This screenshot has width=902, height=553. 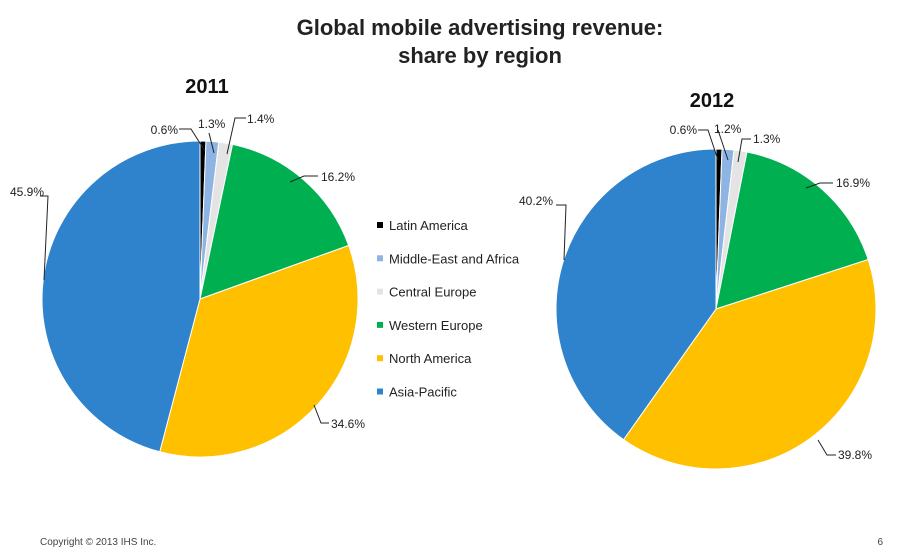 What do you see at coordinates (767, 139) in the screenshot?
I see `data-label-2012-2: 1.3%` at bounding box center [767, 139].